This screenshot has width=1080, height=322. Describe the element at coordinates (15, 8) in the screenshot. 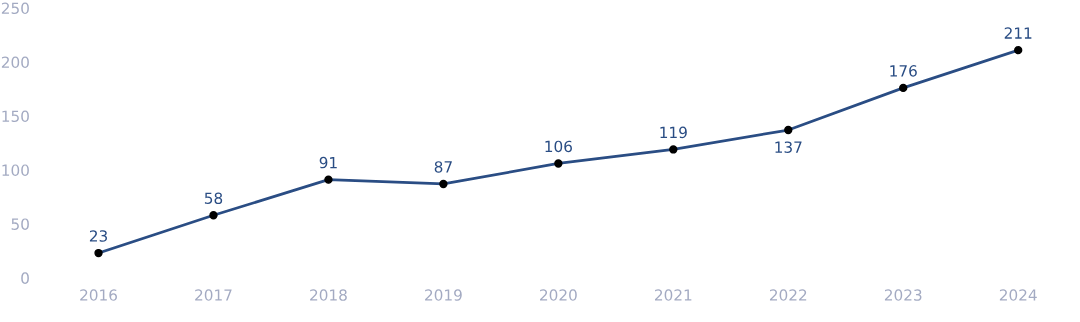

I see `y-tick-label: 250` at that location.